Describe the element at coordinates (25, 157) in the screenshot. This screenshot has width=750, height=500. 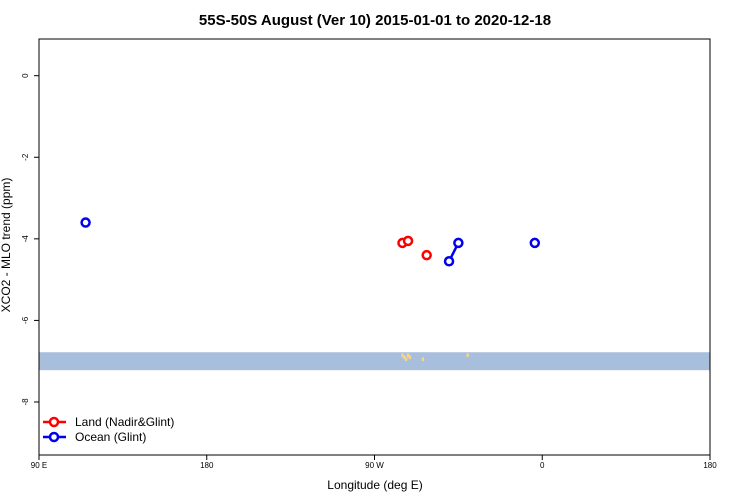
I see `y-tick-label: -2` at that location.